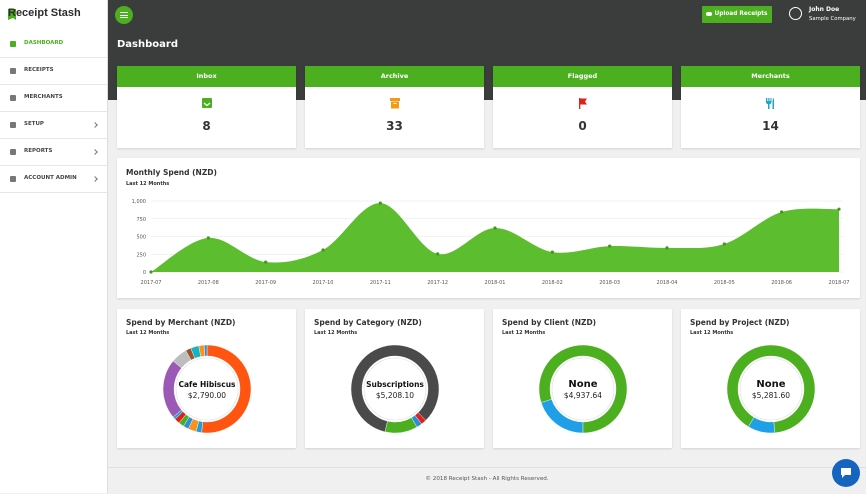 This screenshot has height=494, width=866. What do you see at coordinates (139, 202) in the screenshot?
I see `y-tick-label: 1,000` at bounding box center [139, 202].